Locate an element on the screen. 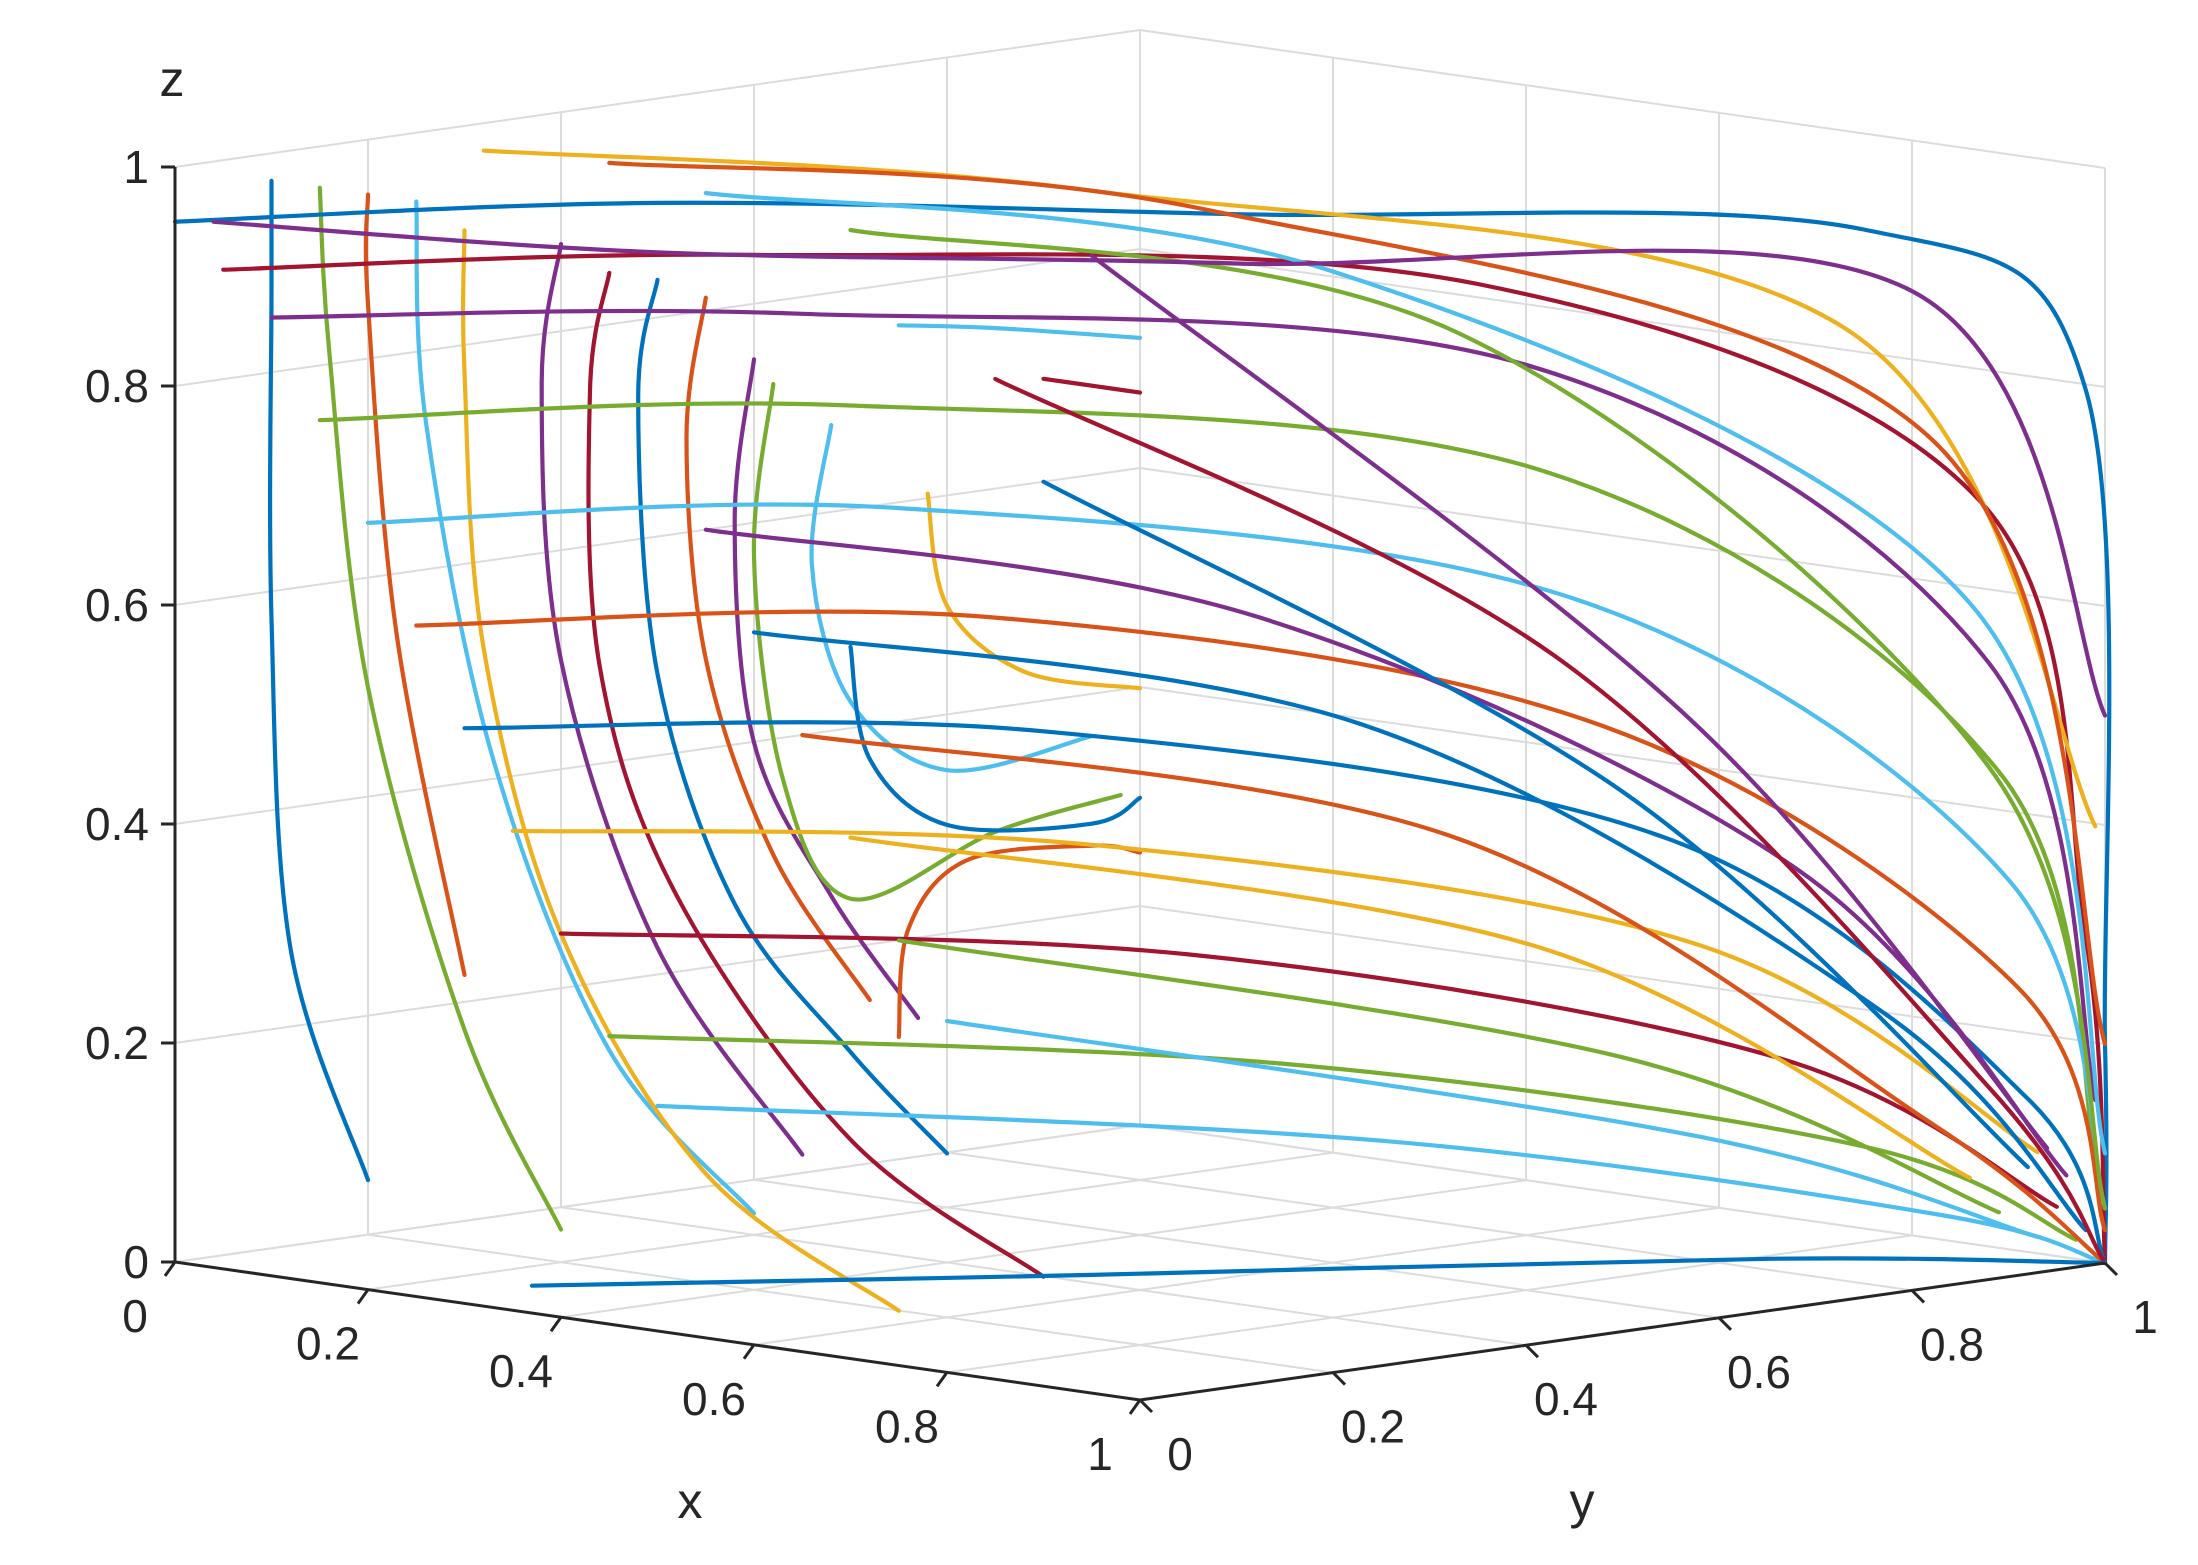 This screenshot has width=2198, height=1565. z-axis-label: z is located at coordinates (172, 79).